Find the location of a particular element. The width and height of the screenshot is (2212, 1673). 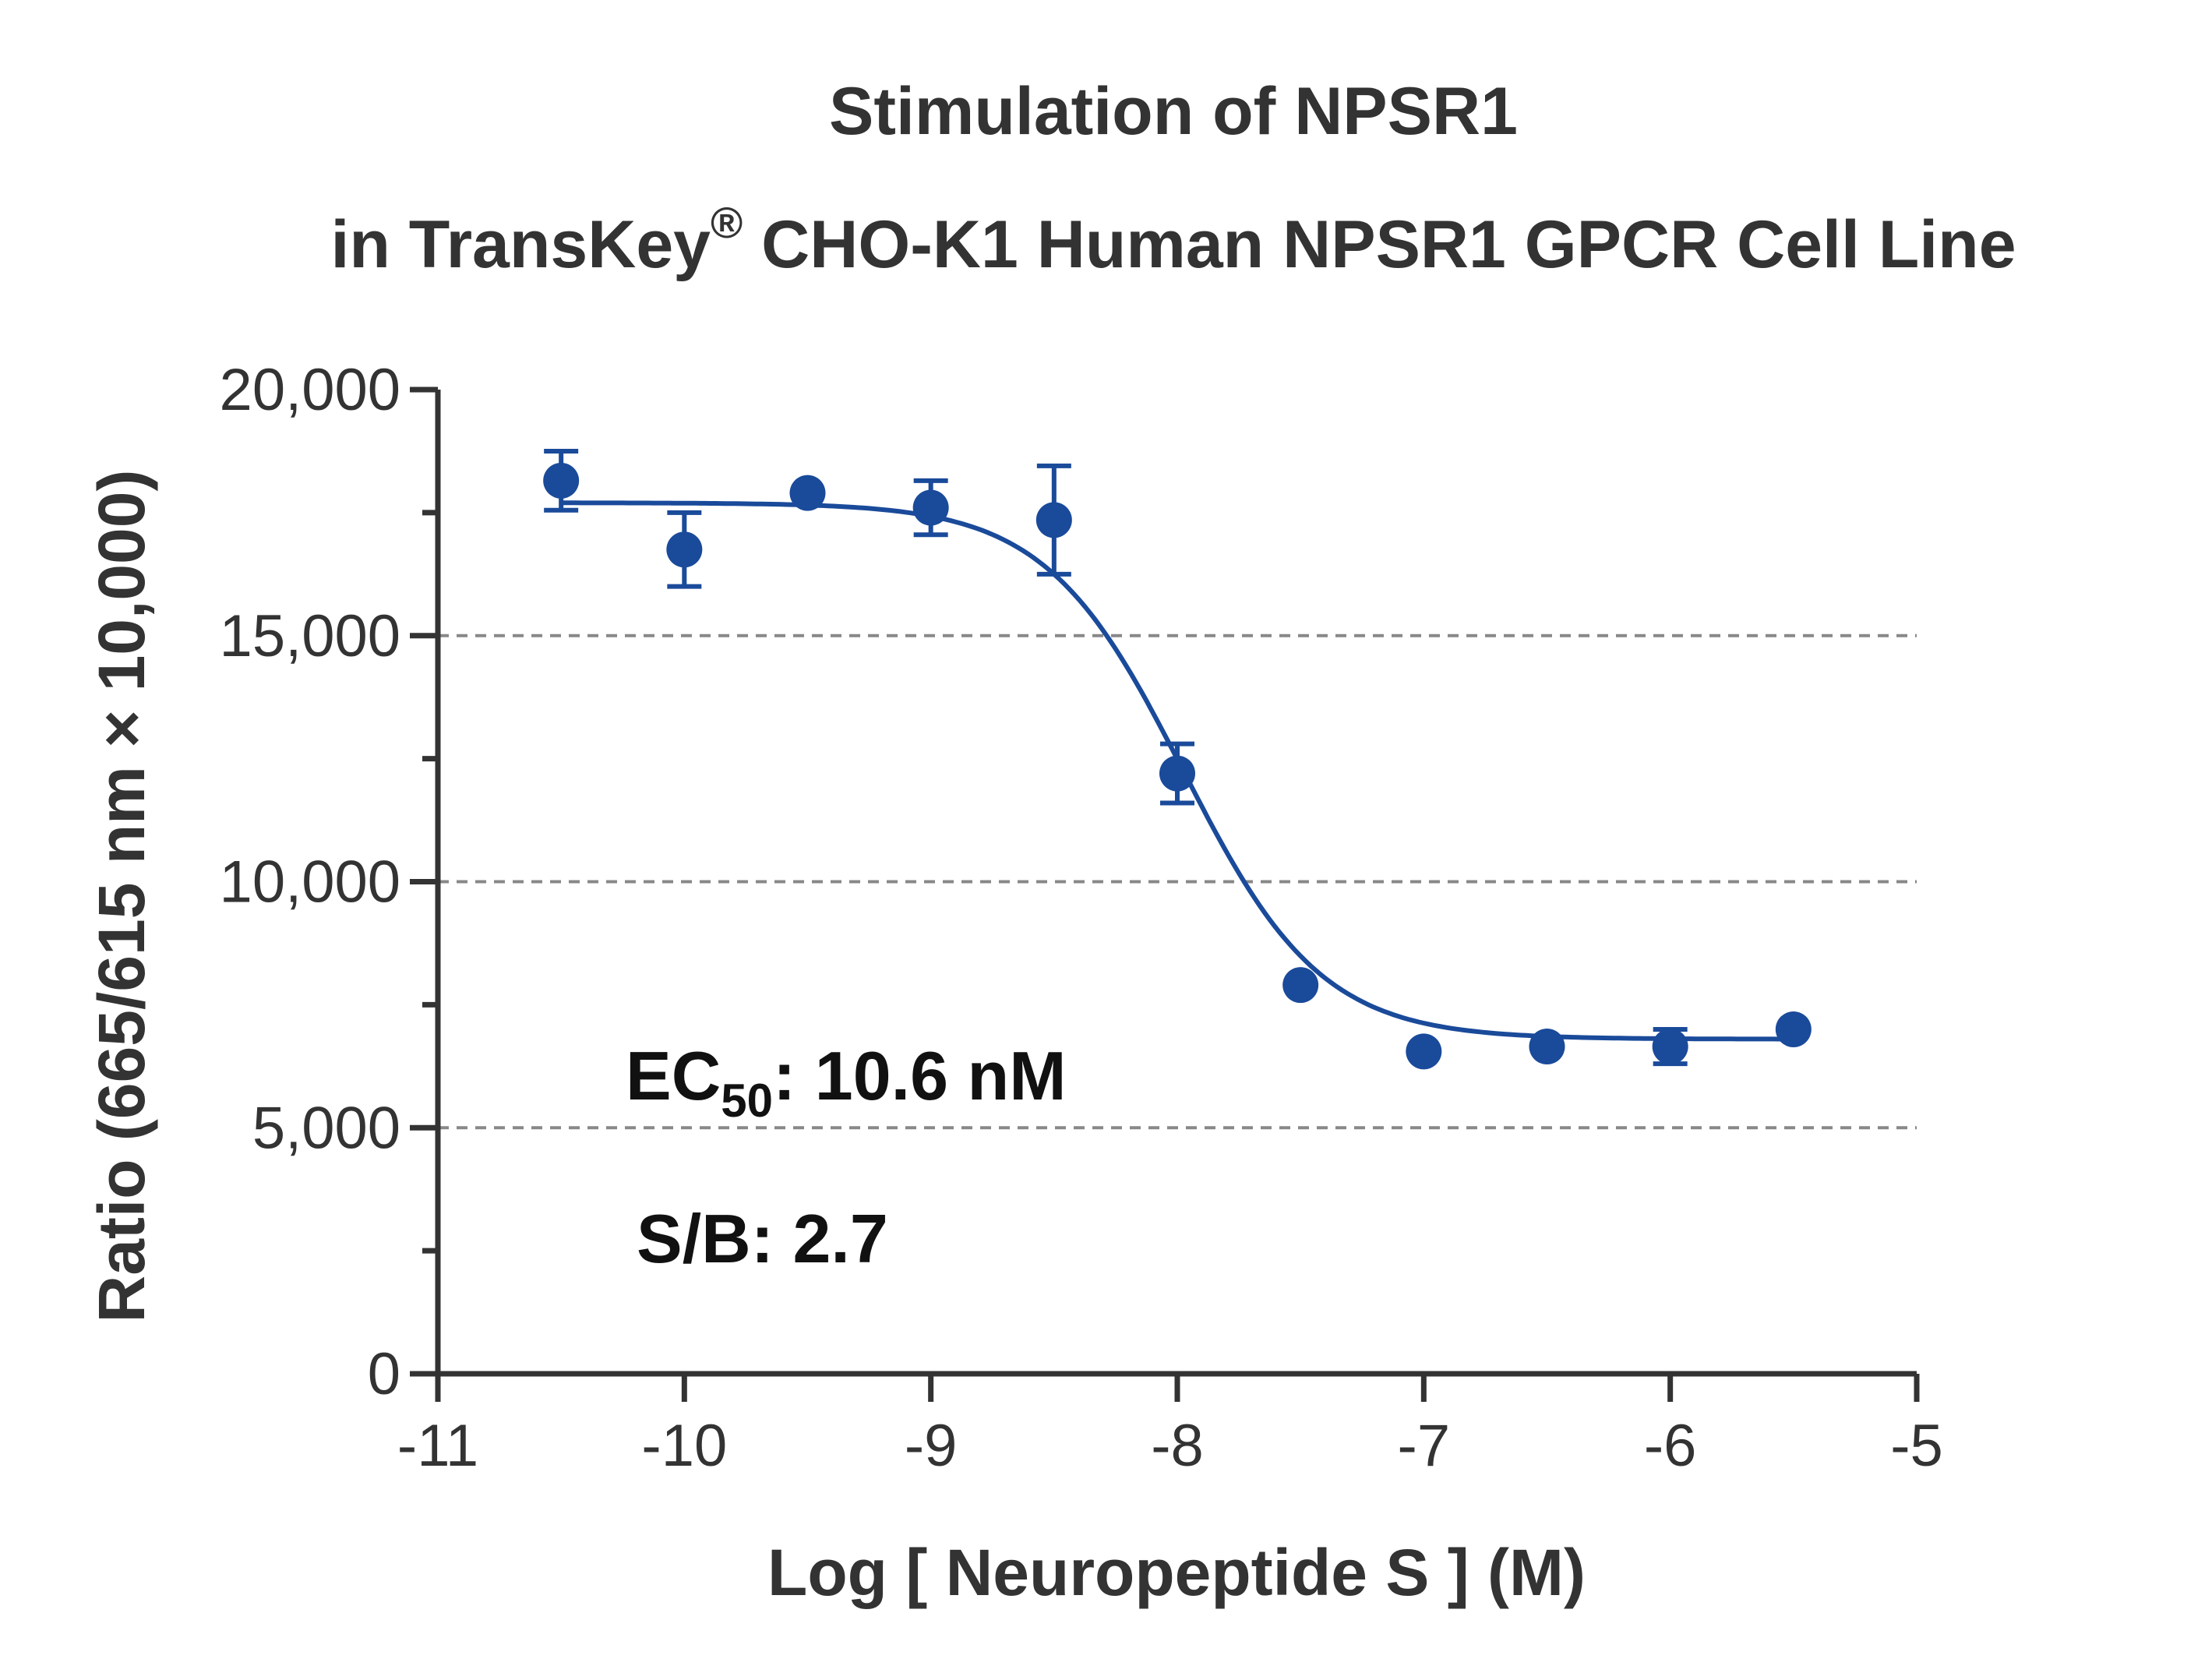

sb-annotation: S/B: 2.7 is located at coordinates (762, 1238).